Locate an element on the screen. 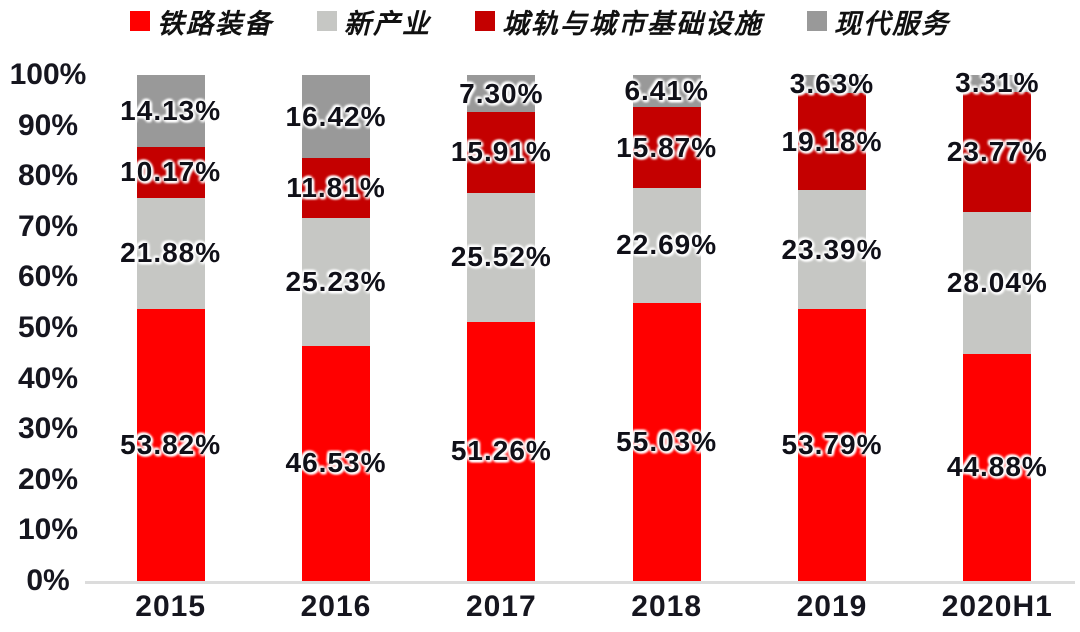  bar-segment-label: 25.23% is located at coordinates (336, 281).